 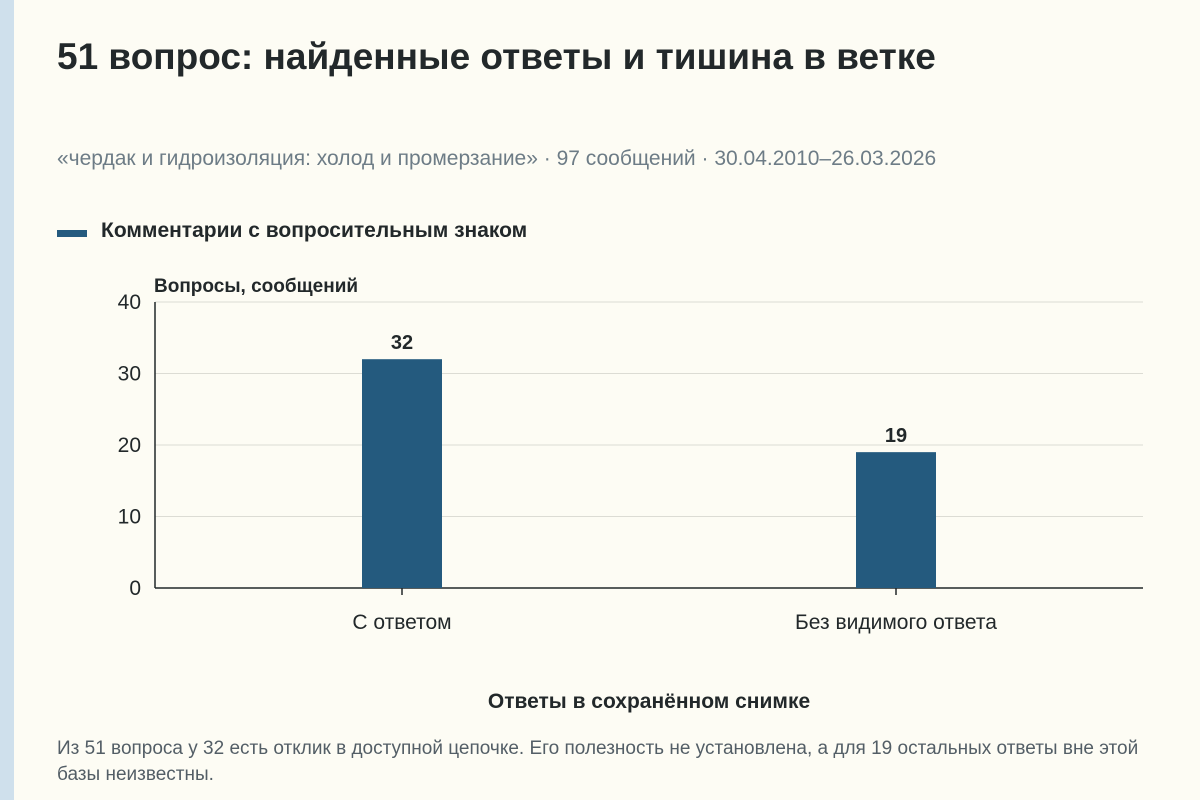 I want to click on legend: Комментарии с вопросительным знаком, so click(x=292, y=231).